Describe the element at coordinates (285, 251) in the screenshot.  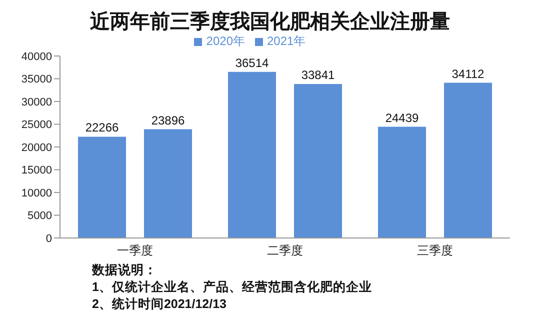
I see `x-tick-label: 二季度` at that location.